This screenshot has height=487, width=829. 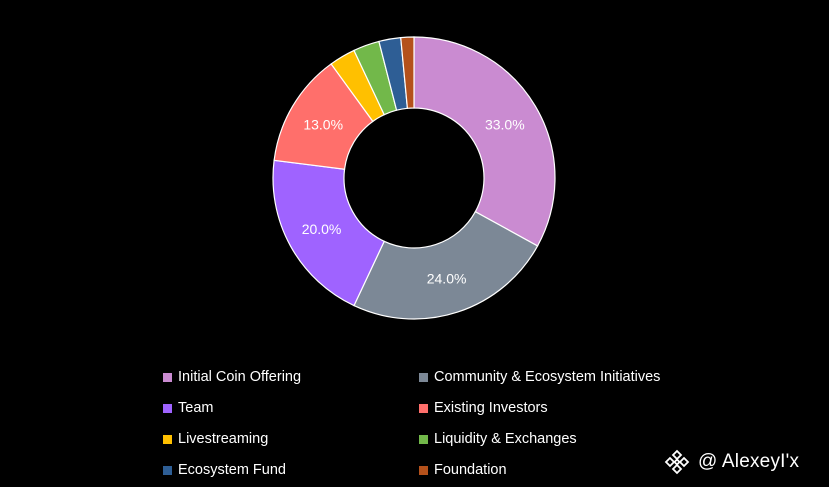 I want to click on data-label-initial-coin-offering: 33.0%, so click(x=505, y=124).